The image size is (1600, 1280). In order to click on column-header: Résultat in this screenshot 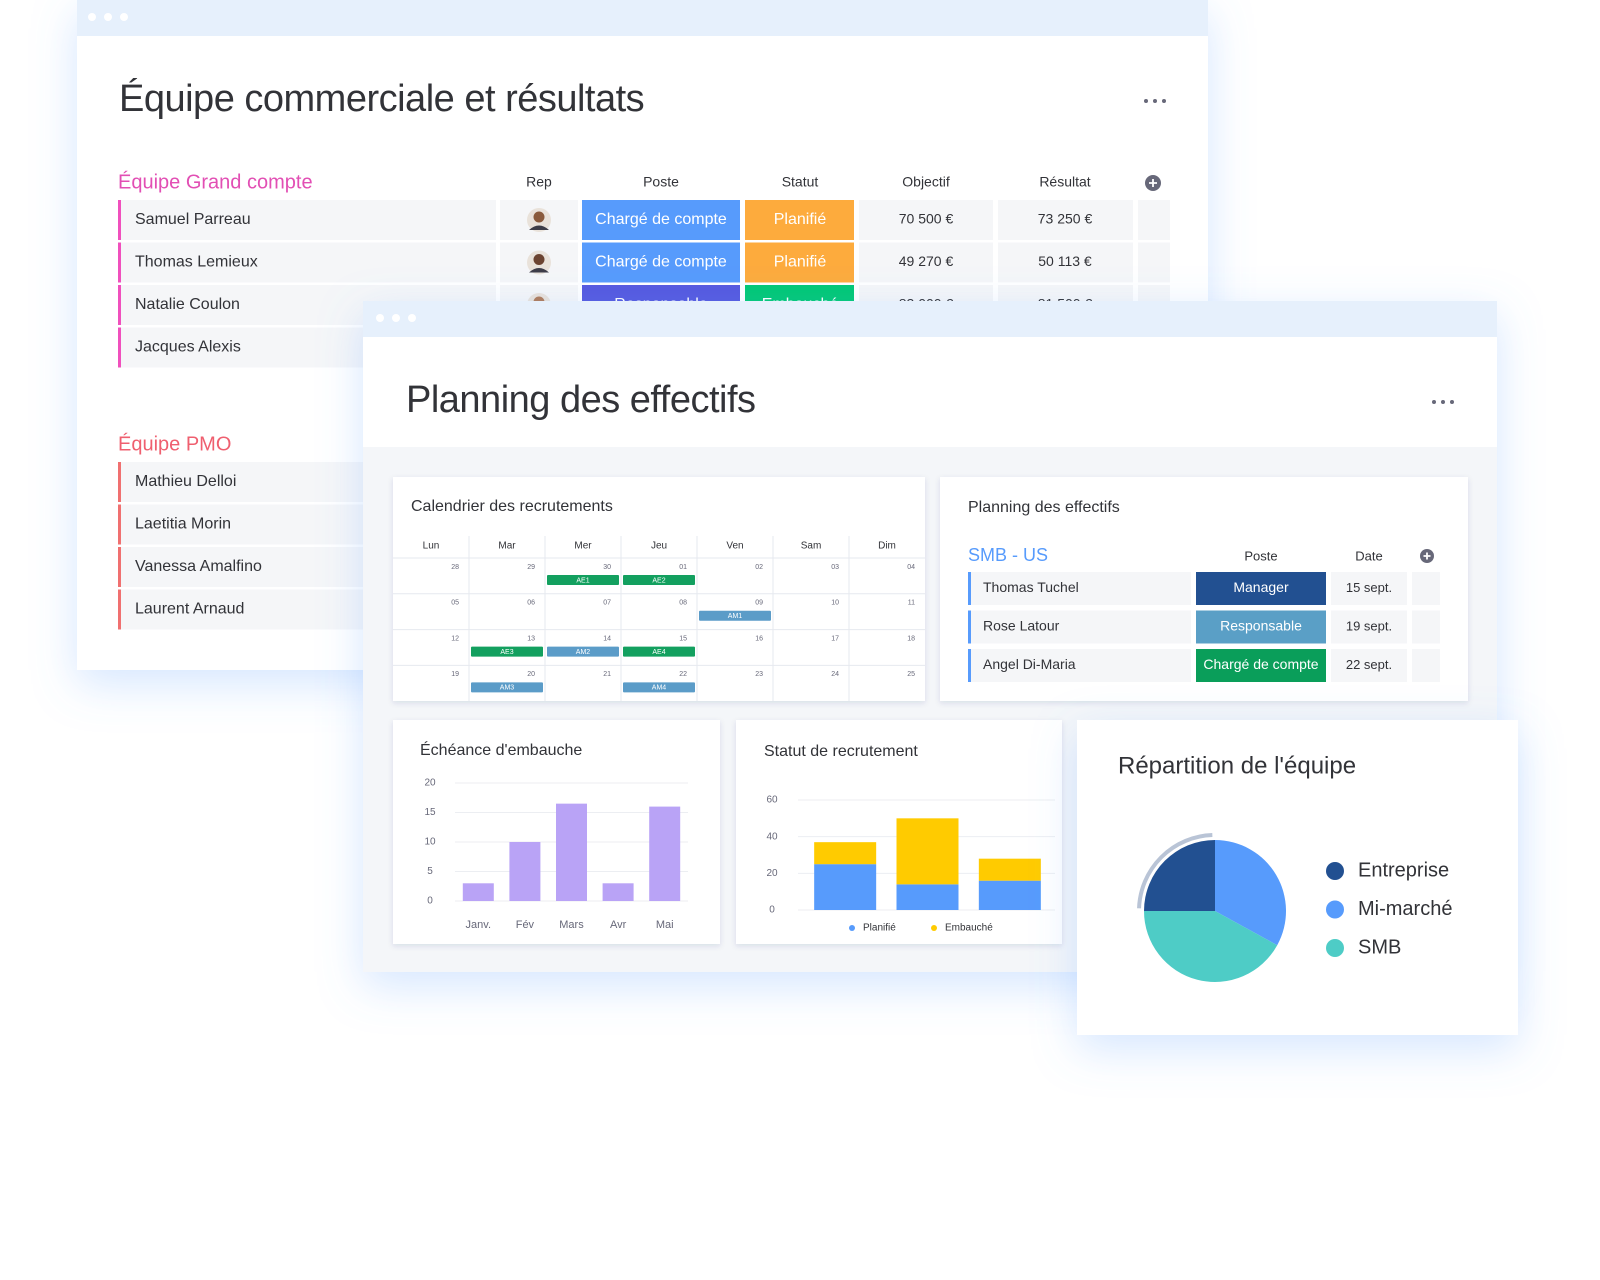, I will do `click(1064, 182)`.